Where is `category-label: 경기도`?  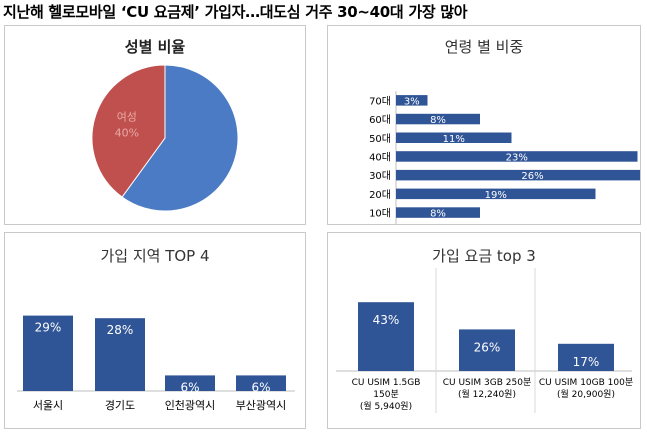 category-label: 경기도 is located at coordinates (120, 405).